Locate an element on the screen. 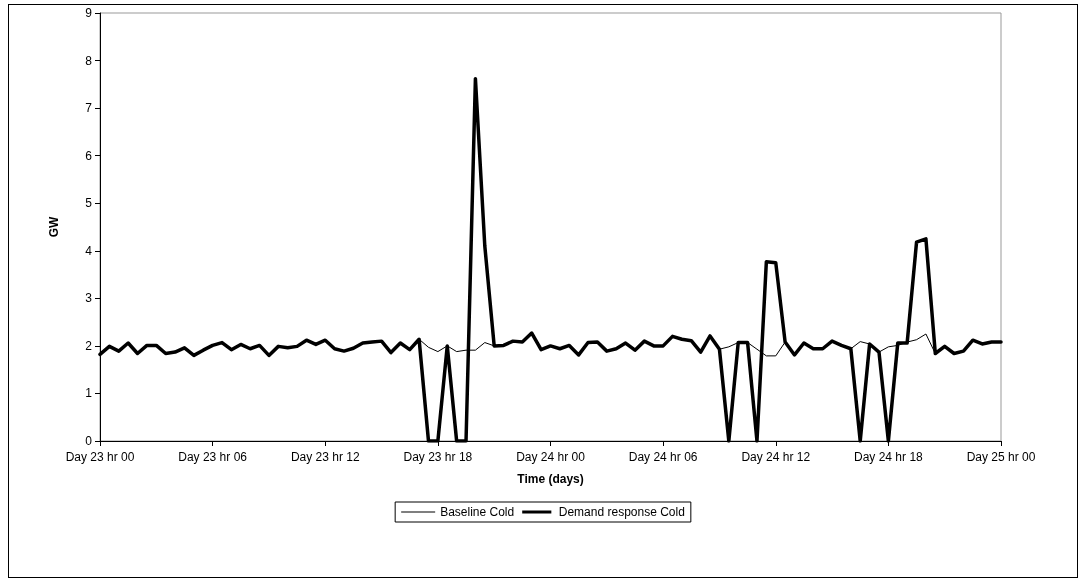 The height and width of the screenshot is (583, 1088). y-axis-title: GW is located at coordinates (54, 227).